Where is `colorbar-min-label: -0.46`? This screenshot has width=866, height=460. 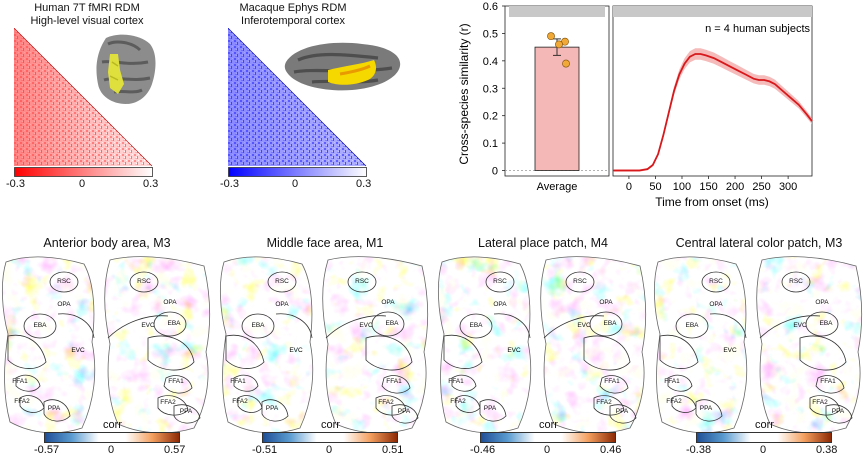
colorbar-min-label: -0.46 is located at coordinates (483, 450).